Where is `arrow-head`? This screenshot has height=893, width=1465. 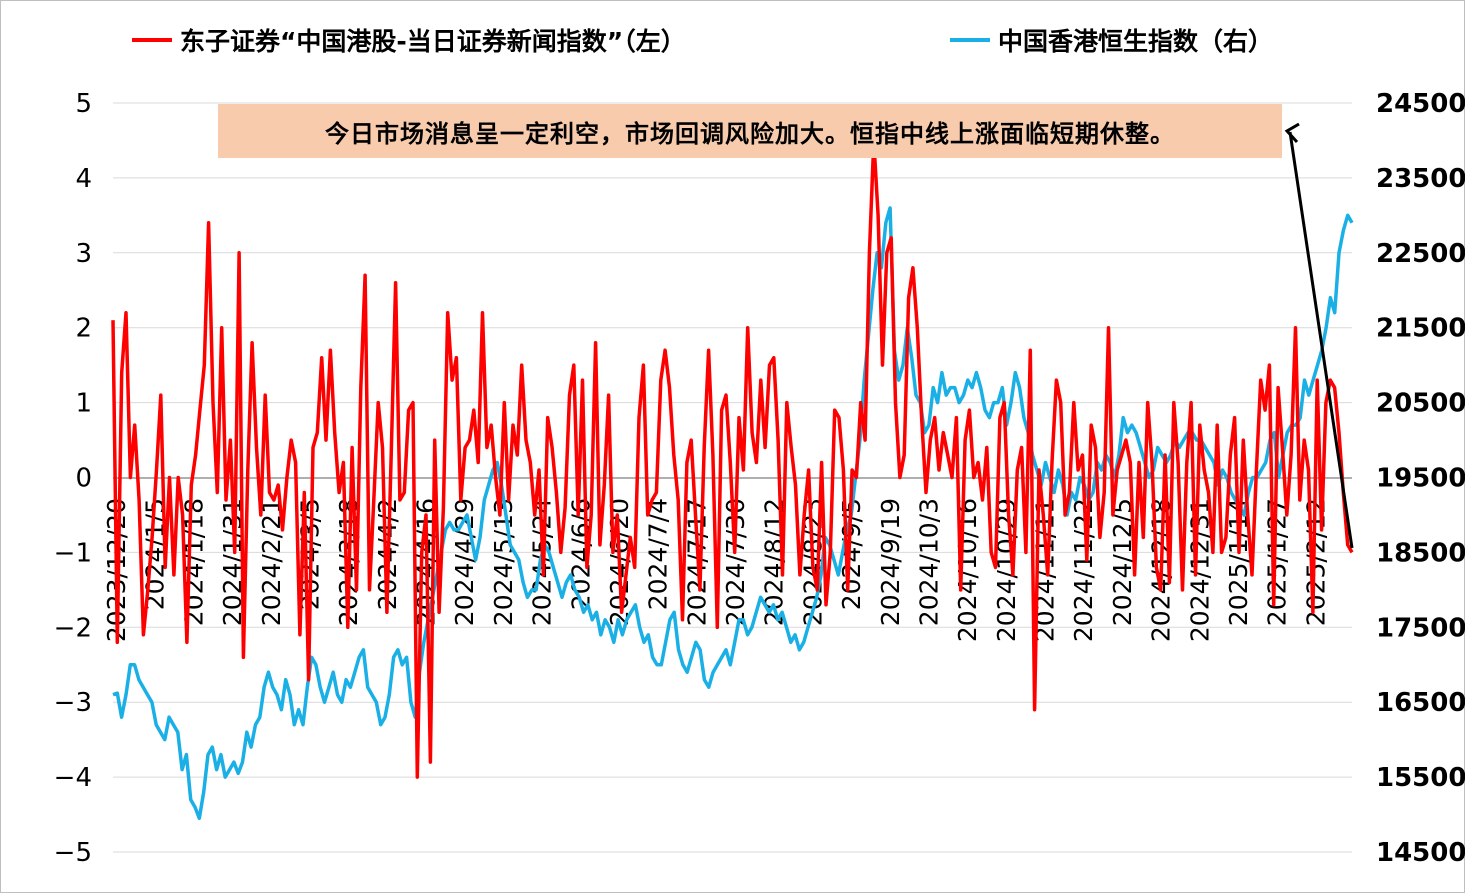 arrow-head is located at coordinates (1292, 133).